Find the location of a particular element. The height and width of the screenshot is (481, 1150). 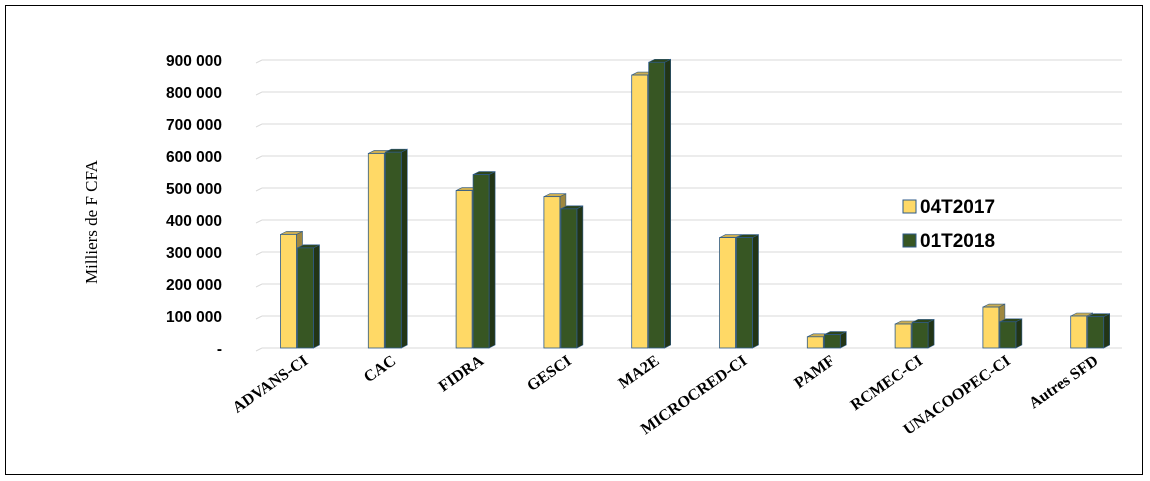

y-tick-label: - is located at coordinates (219, 349).